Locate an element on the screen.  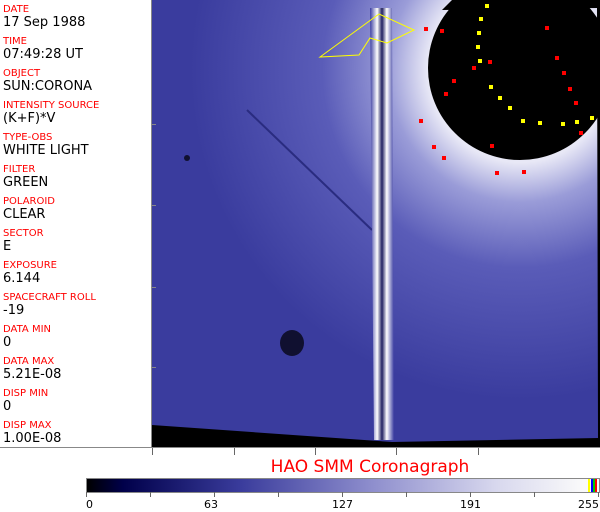
dark-spot-small is located at coordinates (187, 158).